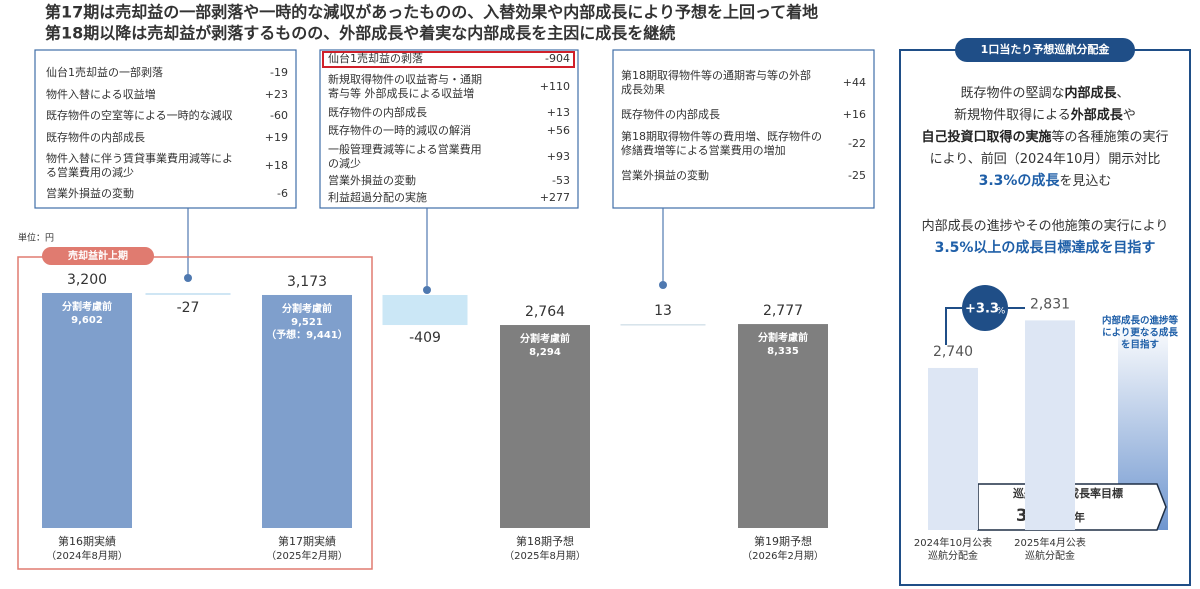 This screenshot has height=589, width=1200. I want to click on item-value: +56, so click(558, 130).